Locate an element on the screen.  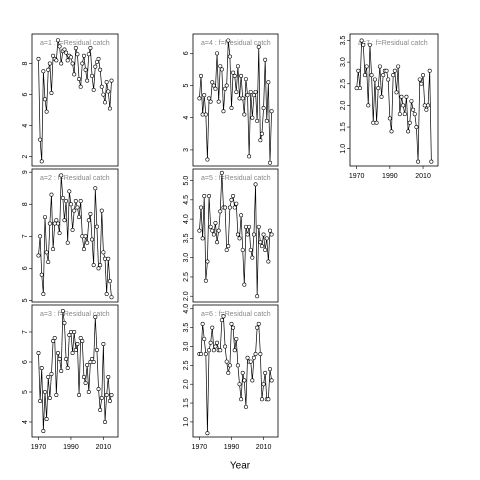
y-tick-label: 1.0 is located at coordinates (343, 149).